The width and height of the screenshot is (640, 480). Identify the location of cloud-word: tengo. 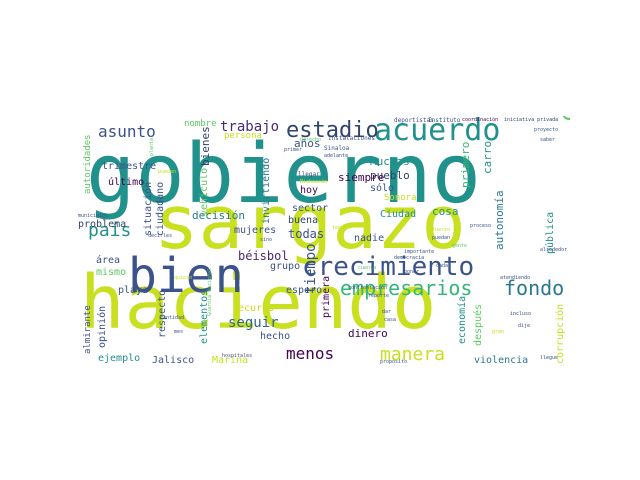
(340, 228).